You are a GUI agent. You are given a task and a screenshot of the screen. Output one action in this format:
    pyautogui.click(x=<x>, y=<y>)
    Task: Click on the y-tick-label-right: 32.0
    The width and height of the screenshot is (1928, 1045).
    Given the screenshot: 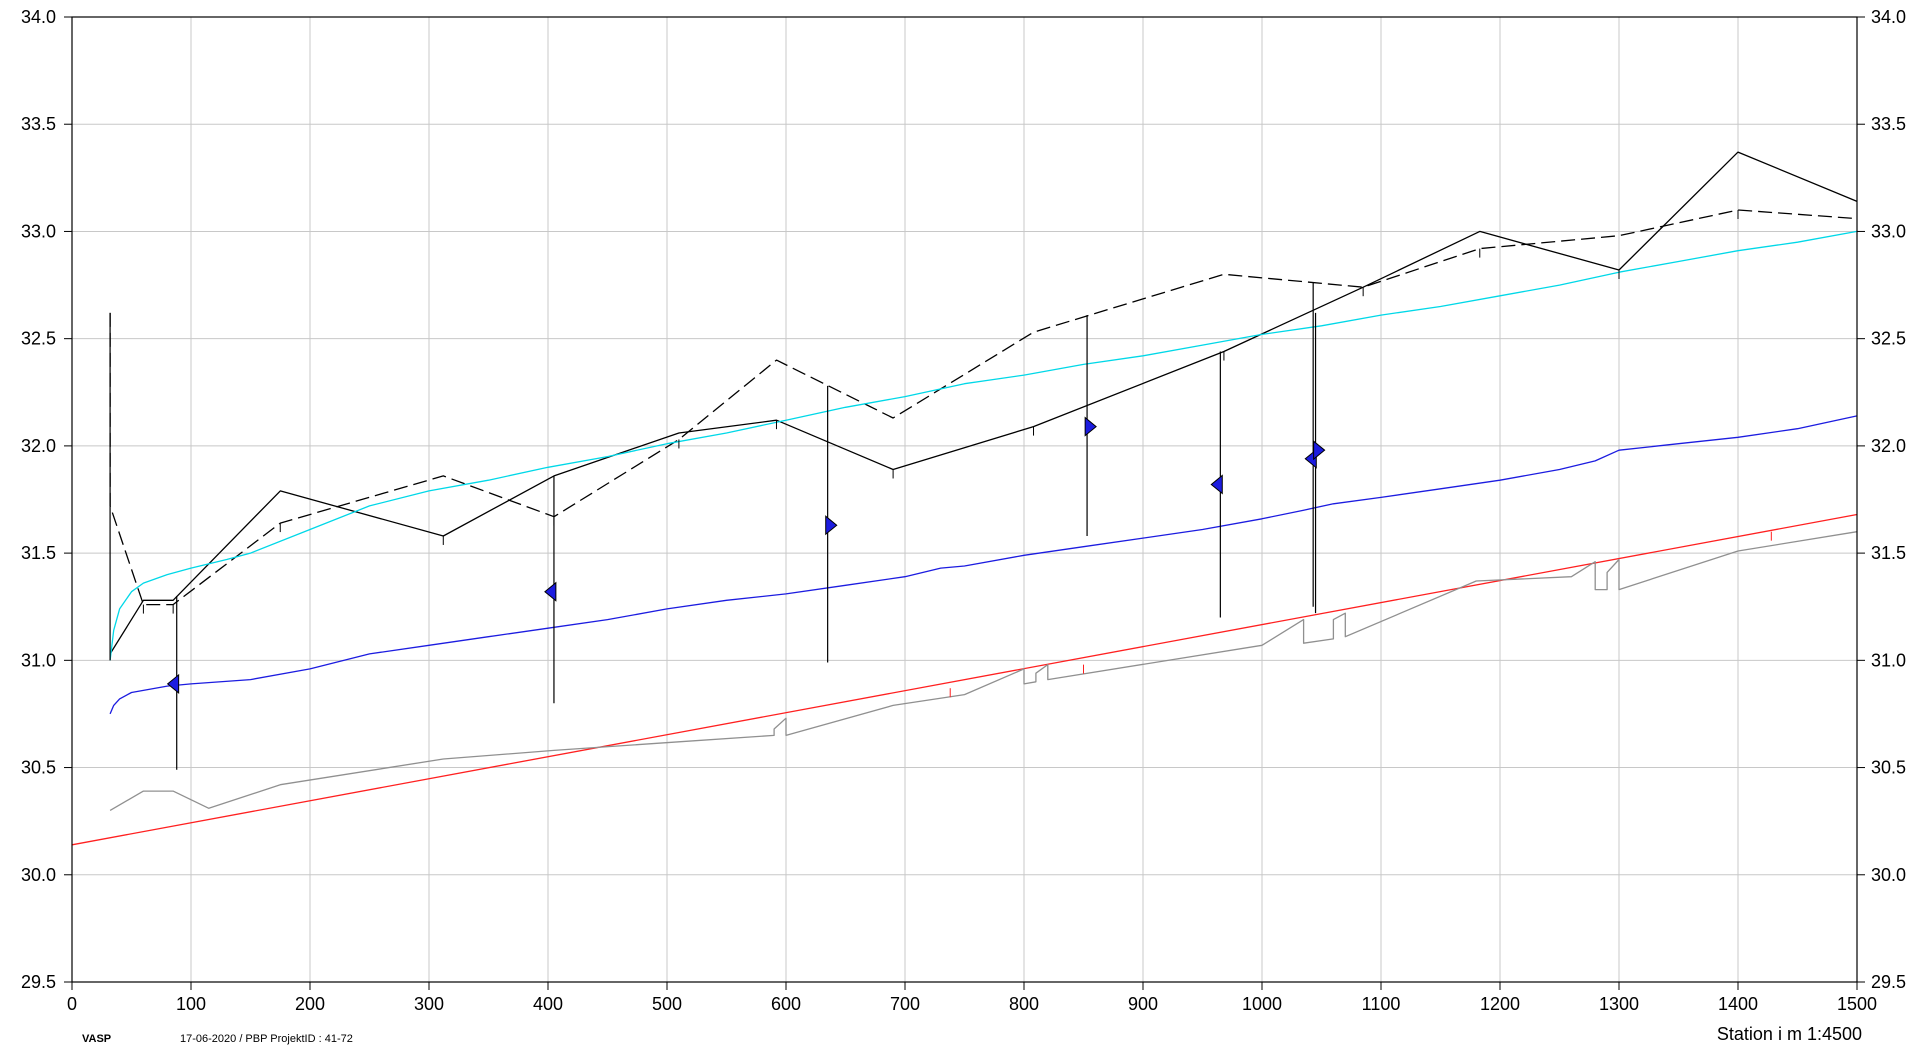 What is the action you would take?
    pyautogui.click(x=1888, y=446)
    